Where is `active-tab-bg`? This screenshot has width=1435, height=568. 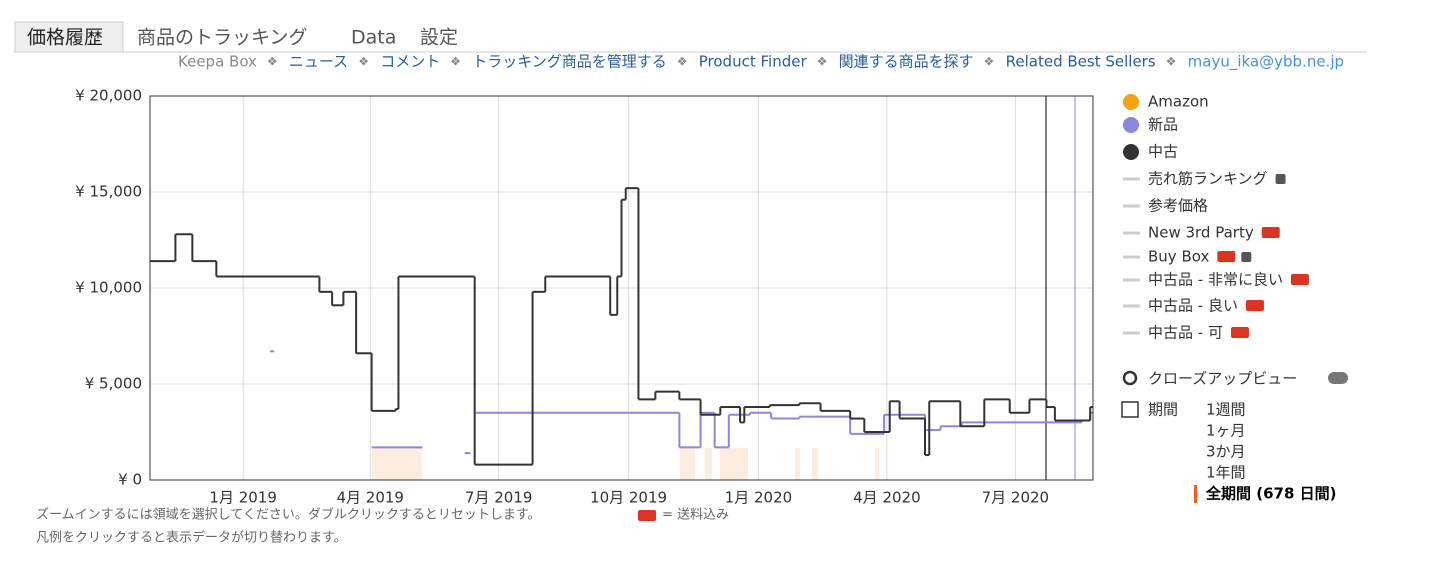
active-tab-bg is located at coordinates (69, 37).